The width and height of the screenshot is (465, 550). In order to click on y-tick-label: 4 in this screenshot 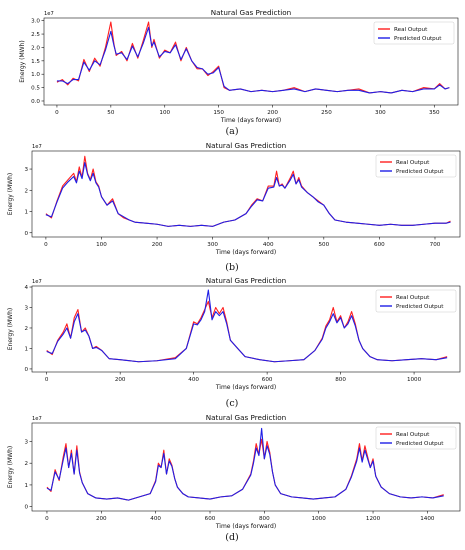, I will do `click(26, 288)`.